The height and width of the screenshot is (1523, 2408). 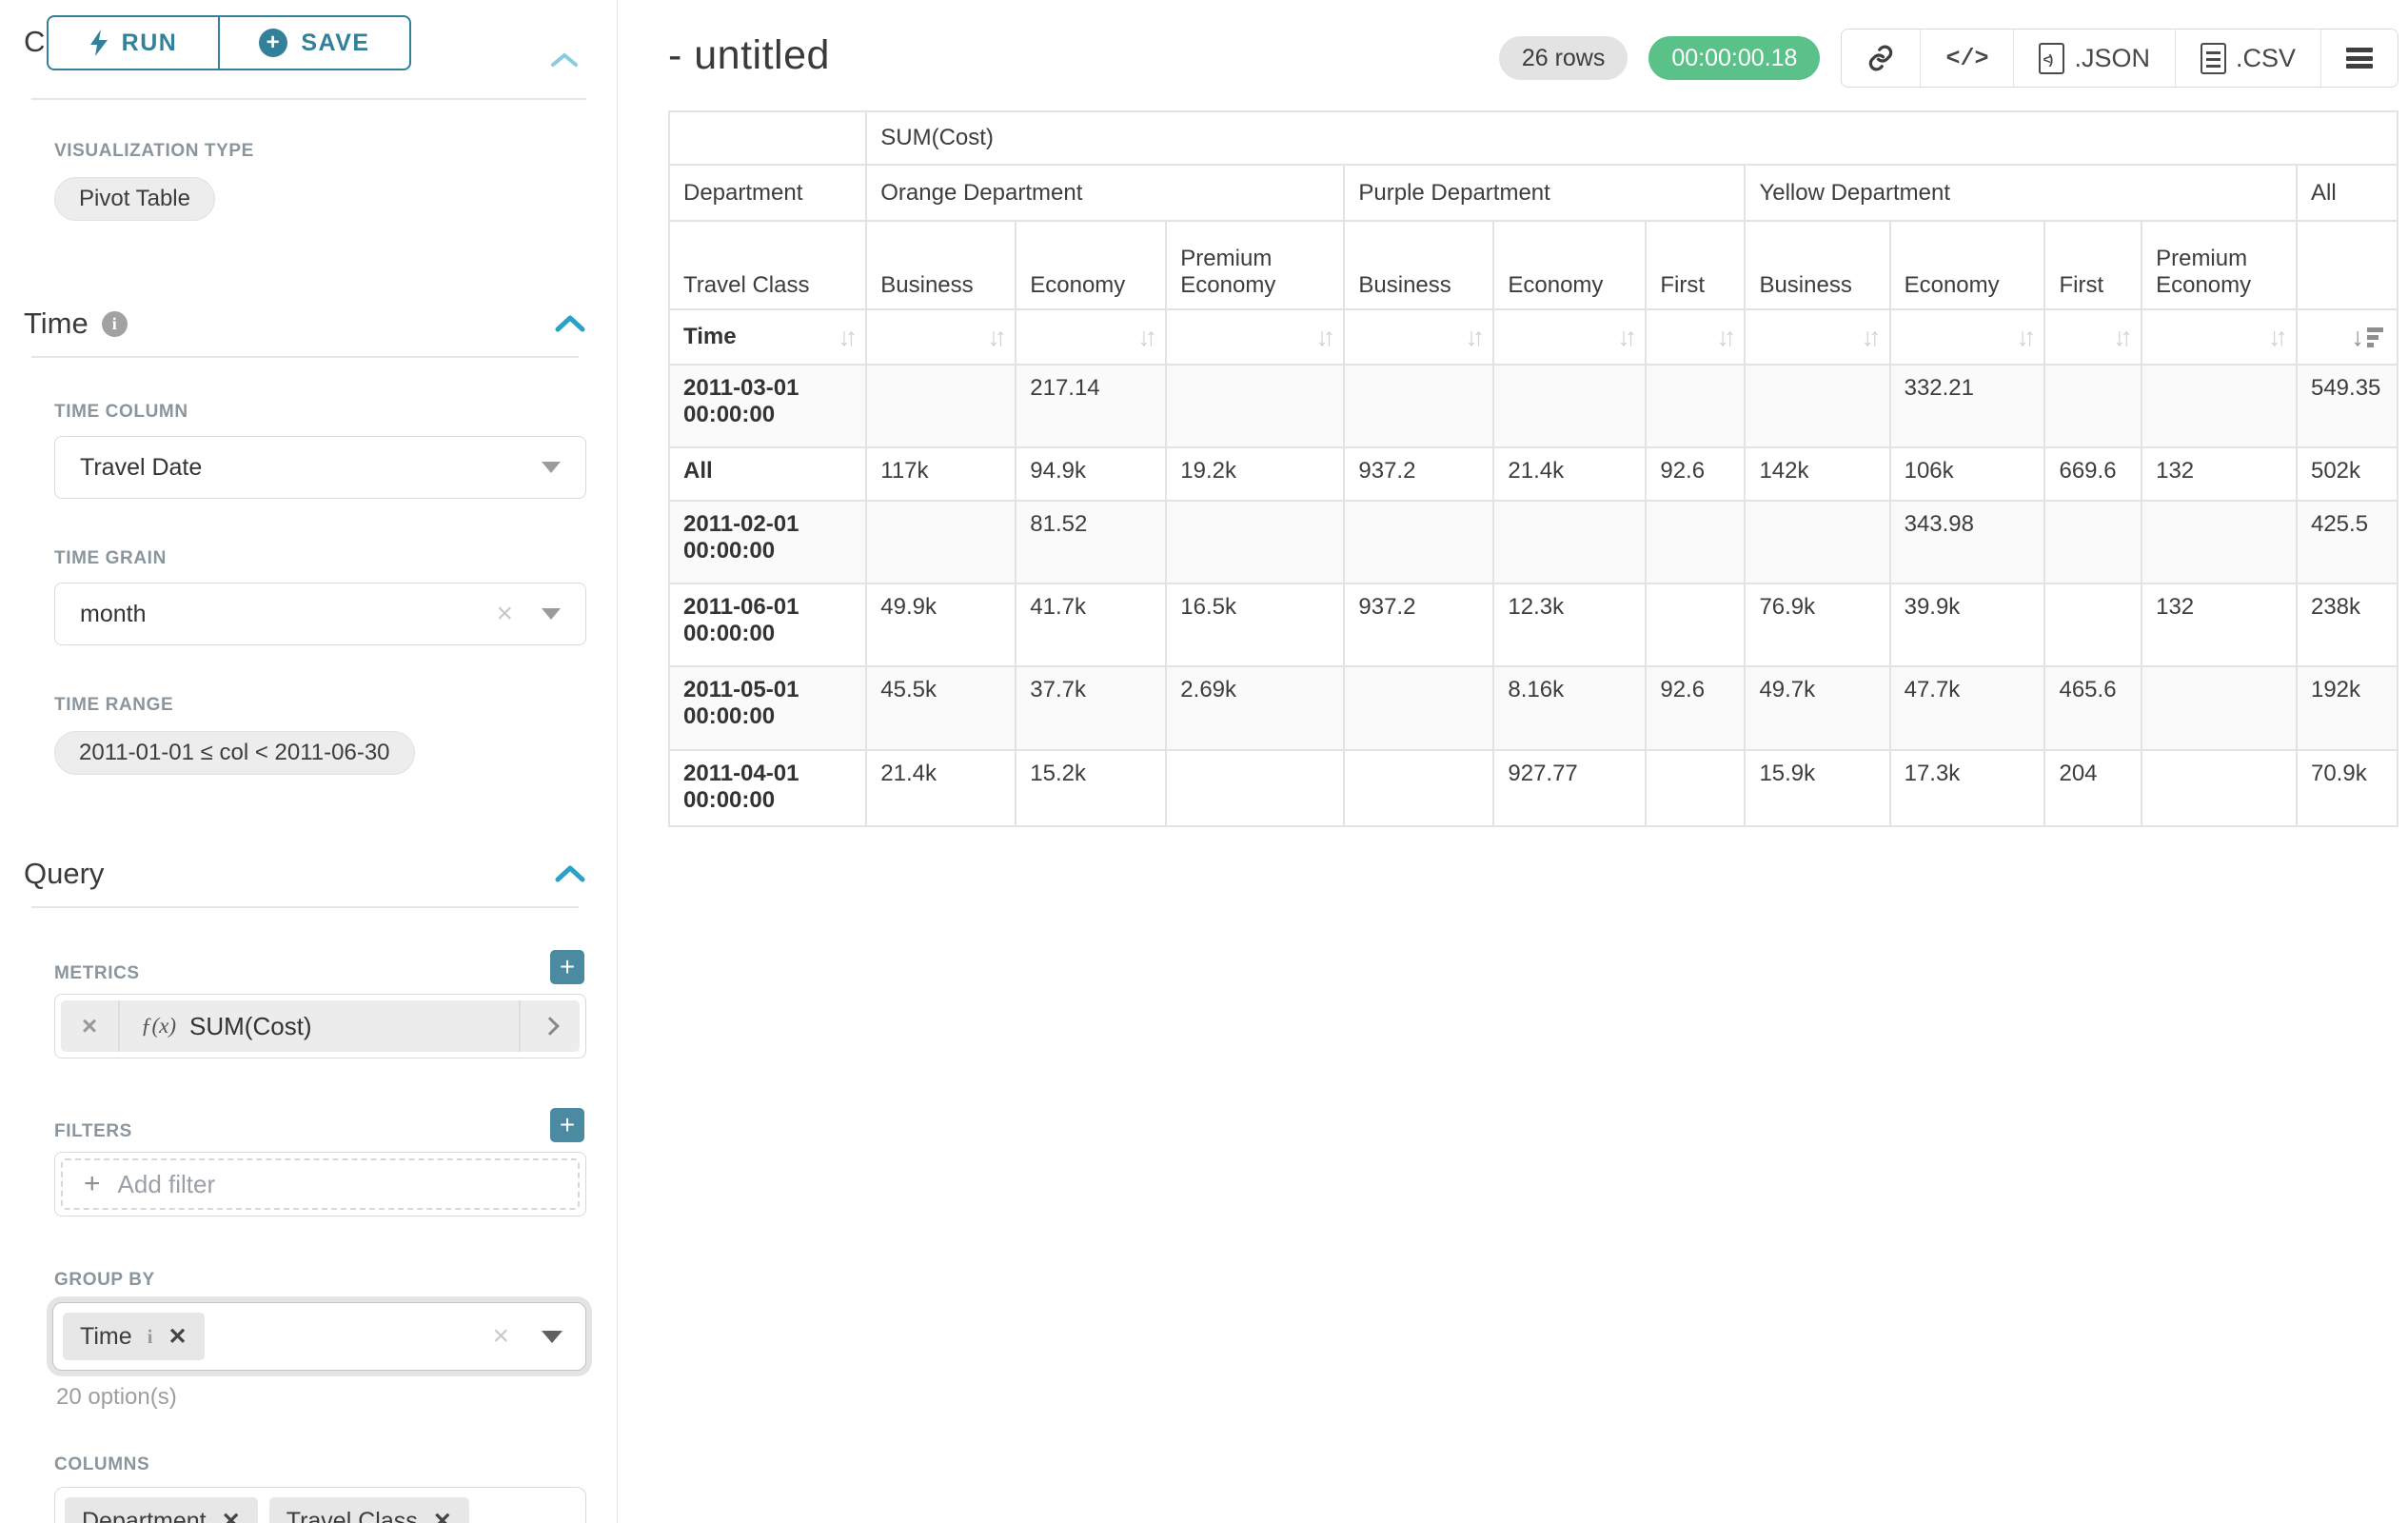 What do you see at coordinates (2359, 59) in the screenshot?
I see `menu-button` at bounding box center [2359, 59].